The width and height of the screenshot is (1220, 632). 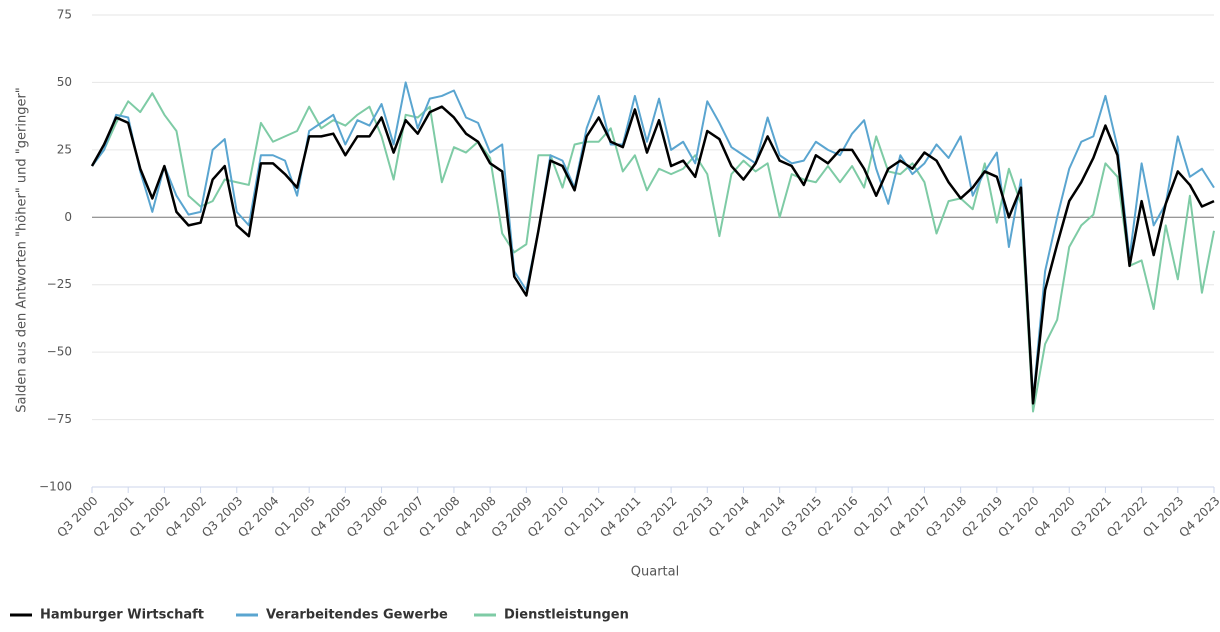 What do you see at coordinates (64, 82) in the screenshot?
I see `y-tick-label: 50` at bounding box center [64, 82].